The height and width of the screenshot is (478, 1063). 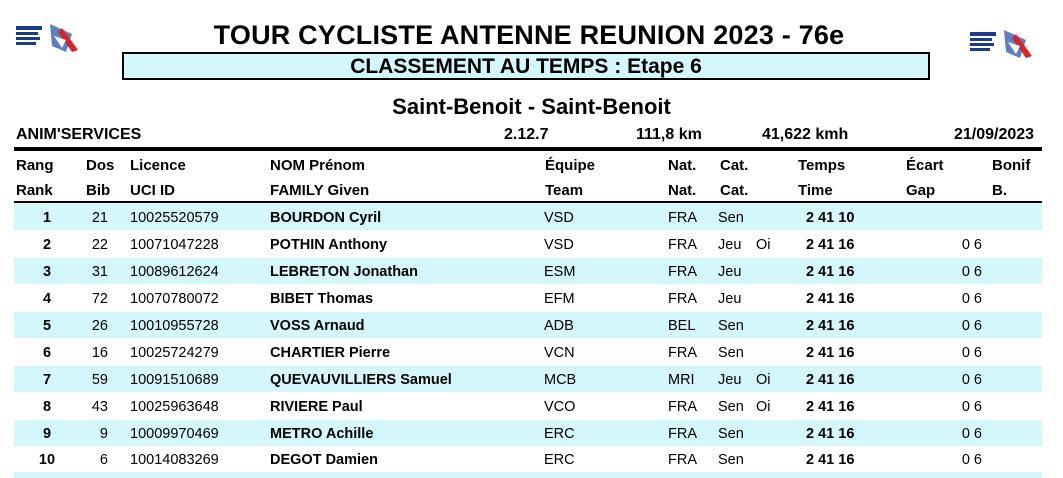 What do you see at coordinates (174, 353) in the screenshot?
I see `uci-id: 10025724279` at bounding box center [174, 353].